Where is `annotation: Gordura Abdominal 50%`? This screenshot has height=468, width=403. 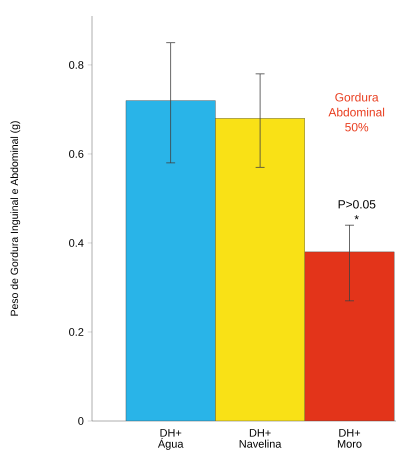
annotation: Gordura Abdominal 50% is located at coordinates (356, 112).